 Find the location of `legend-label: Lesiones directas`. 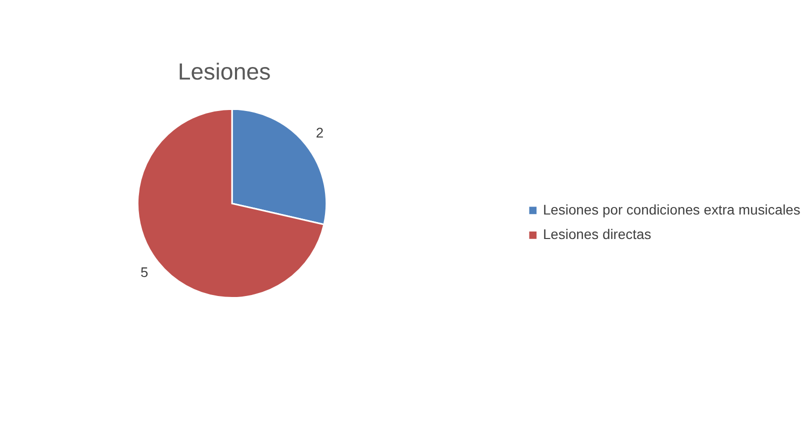

legend-label: Lesiones directas is located at coordinates (597, 234).